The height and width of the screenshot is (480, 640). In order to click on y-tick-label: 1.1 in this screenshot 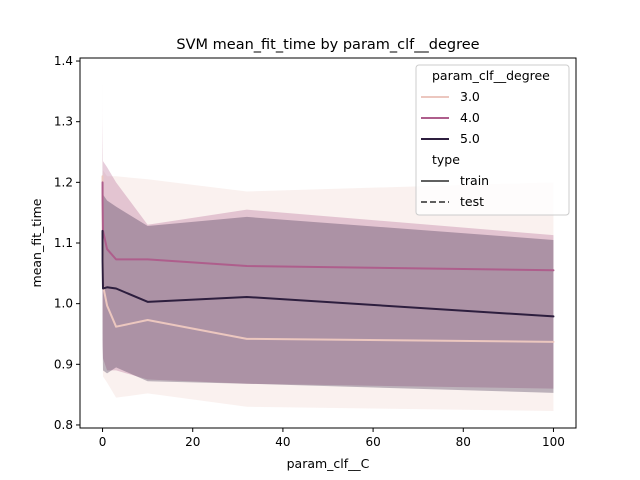, I will do `click(63, 243)`.